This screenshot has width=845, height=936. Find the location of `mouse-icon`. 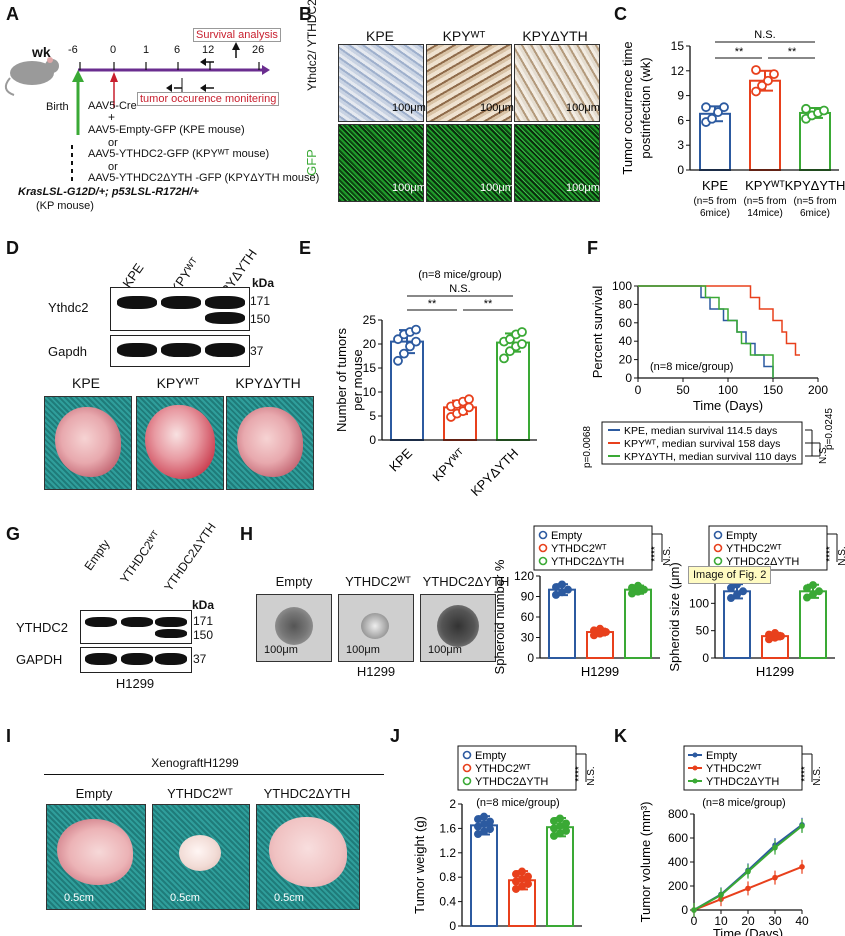

mouse-icon is located at coordinates (31, 76).